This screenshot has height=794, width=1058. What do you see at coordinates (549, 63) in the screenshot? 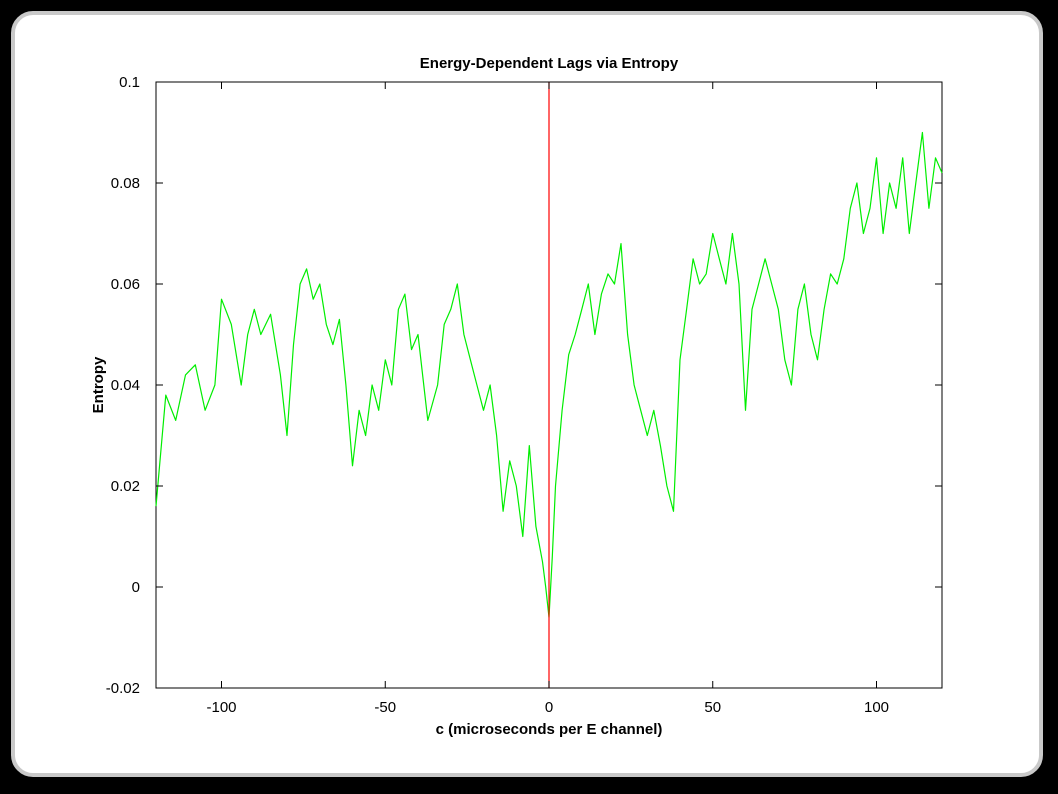
I see `chart-title: Energy-Dependent Lags via Entropy` at bounding box center [549, 63].